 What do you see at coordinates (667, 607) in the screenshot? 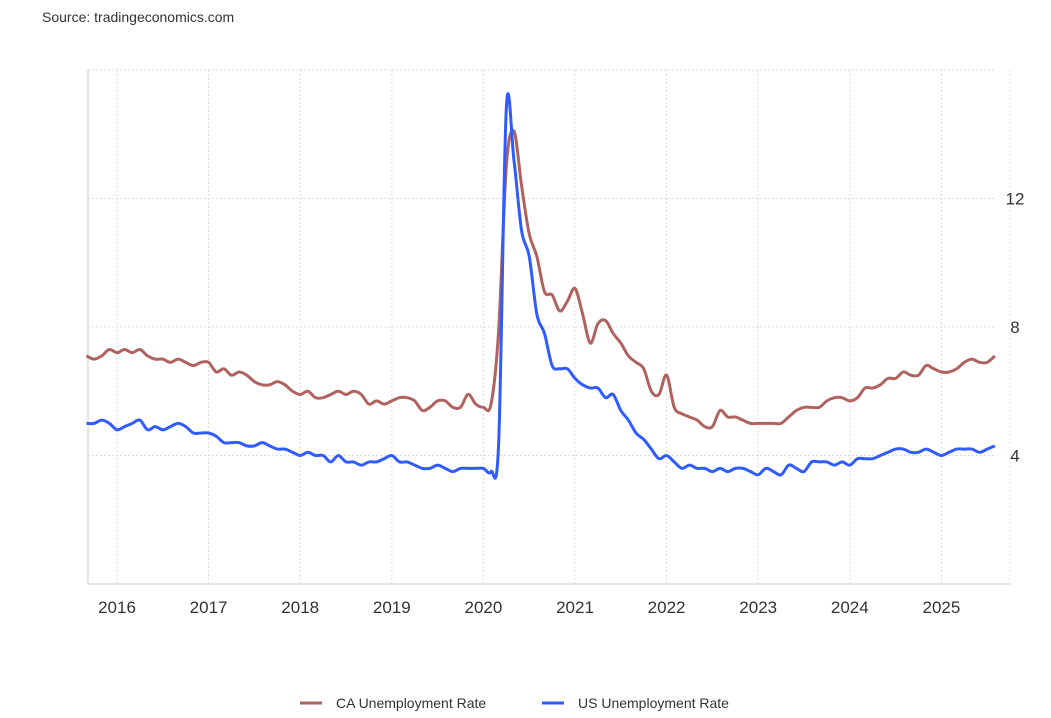
I see `x-tick-label: 2022` at bounding box center [667, 607].